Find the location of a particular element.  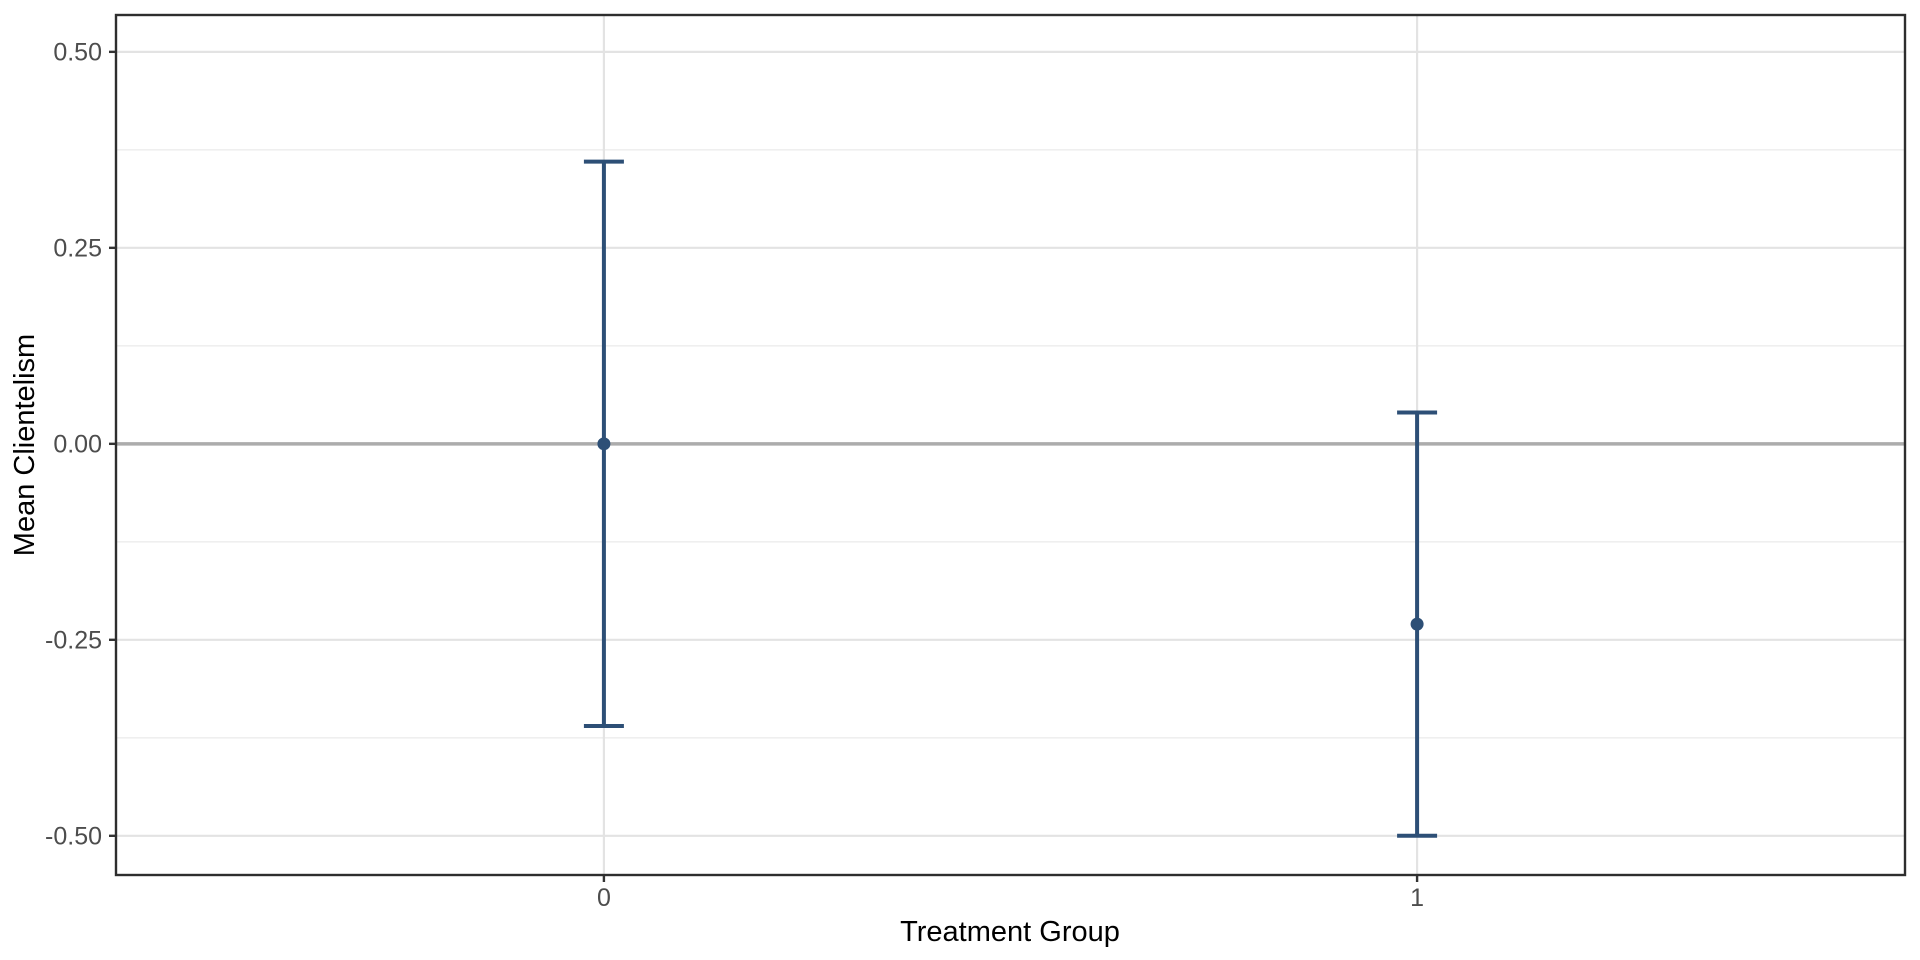

y-tick-label: -0.25 is located at coordinates (73, 640).